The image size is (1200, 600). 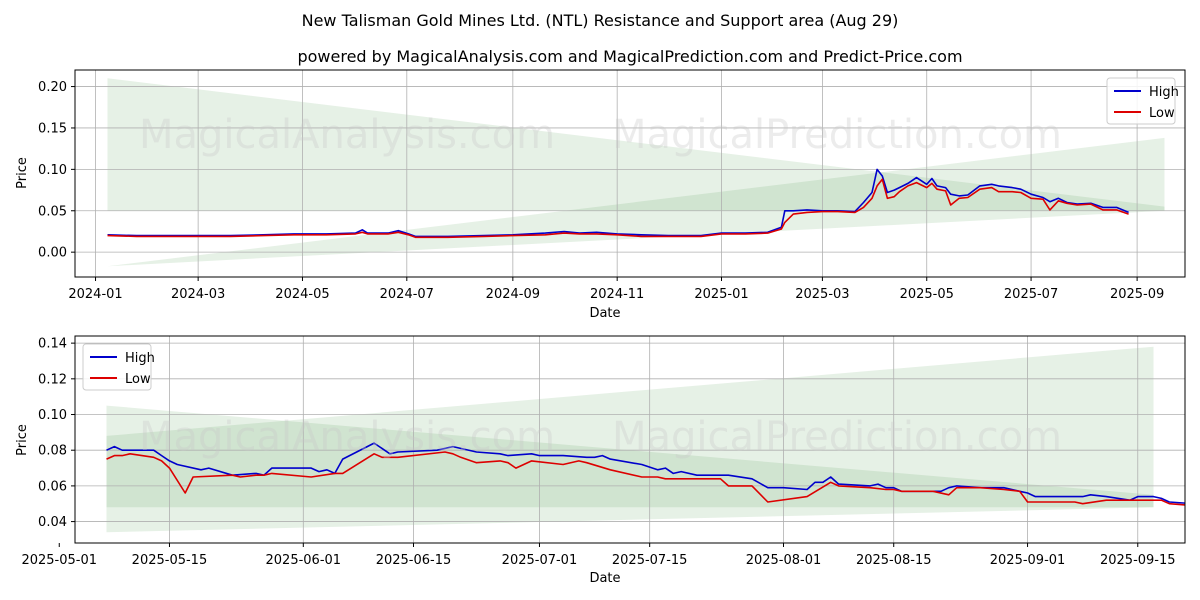 What do you see at coordinates (784, 560) in the screenshot?
I see `x-tick-label: 2025-08-01` at bounding box center [784, 560].